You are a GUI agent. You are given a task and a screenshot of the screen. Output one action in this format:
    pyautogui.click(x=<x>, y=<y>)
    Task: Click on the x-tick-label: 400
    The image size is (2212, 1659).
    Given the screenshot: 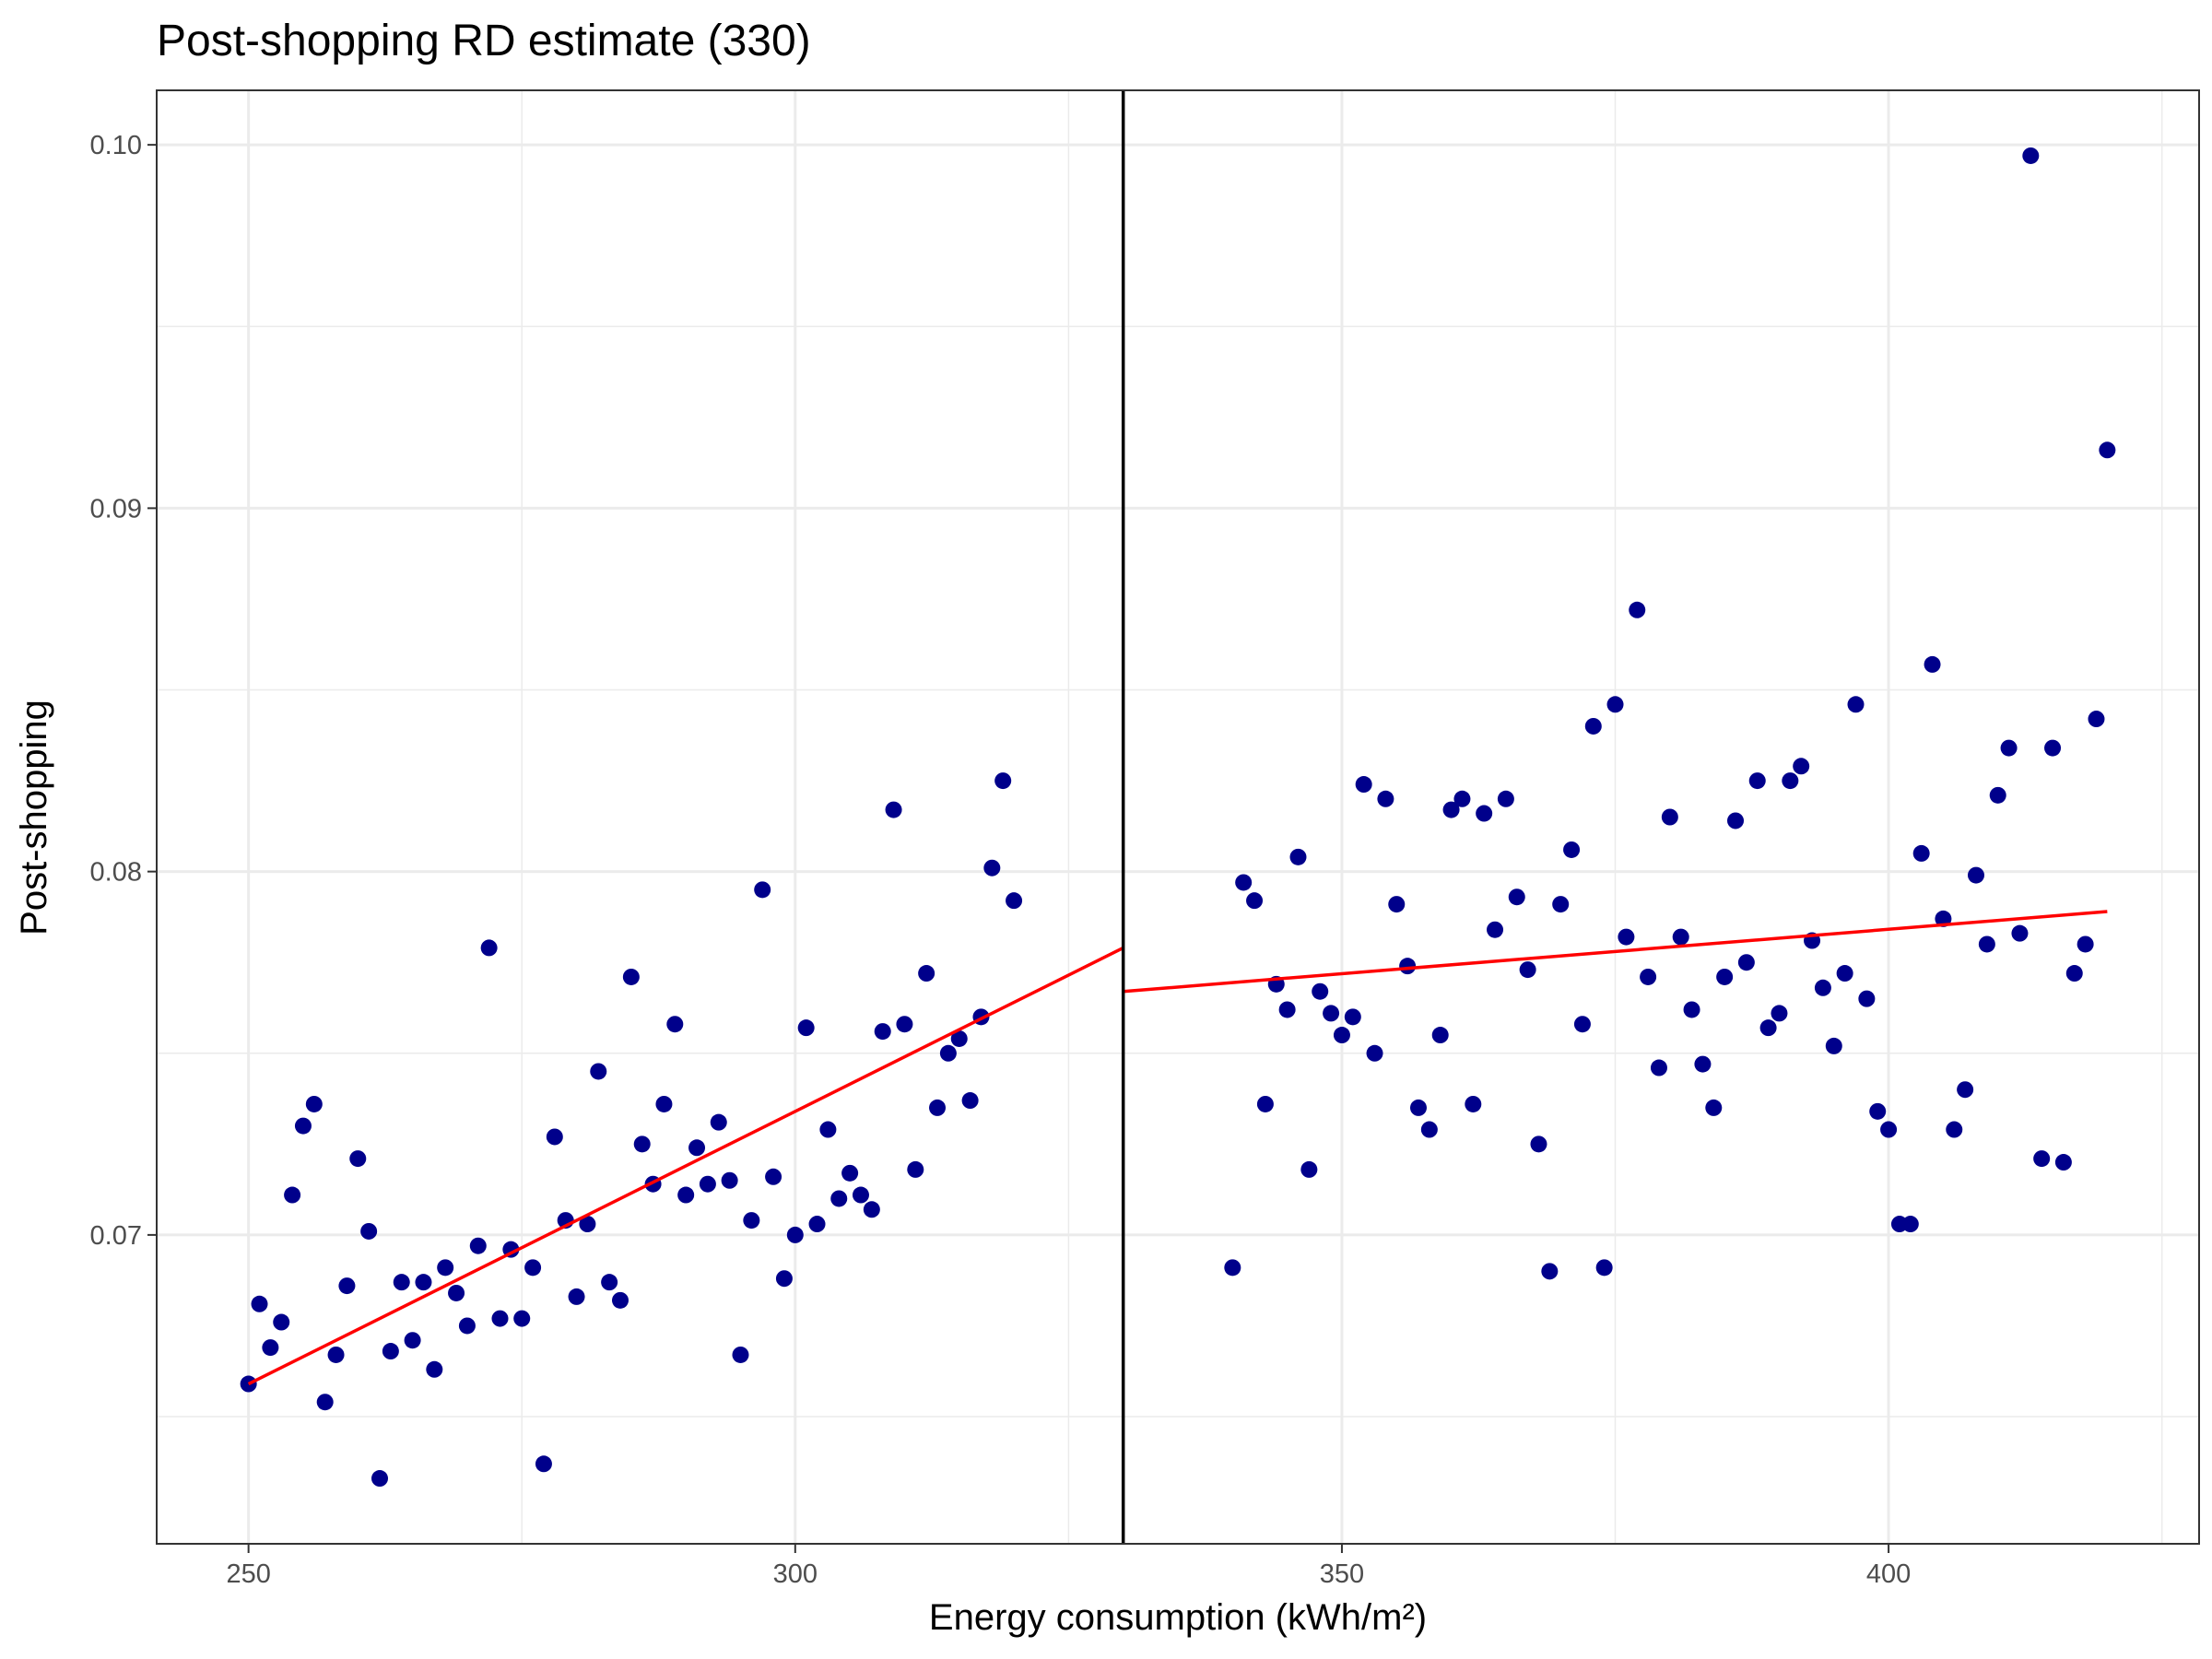 What is the action you would take?
    pyautogui.click(x=1888, y=1574)
    